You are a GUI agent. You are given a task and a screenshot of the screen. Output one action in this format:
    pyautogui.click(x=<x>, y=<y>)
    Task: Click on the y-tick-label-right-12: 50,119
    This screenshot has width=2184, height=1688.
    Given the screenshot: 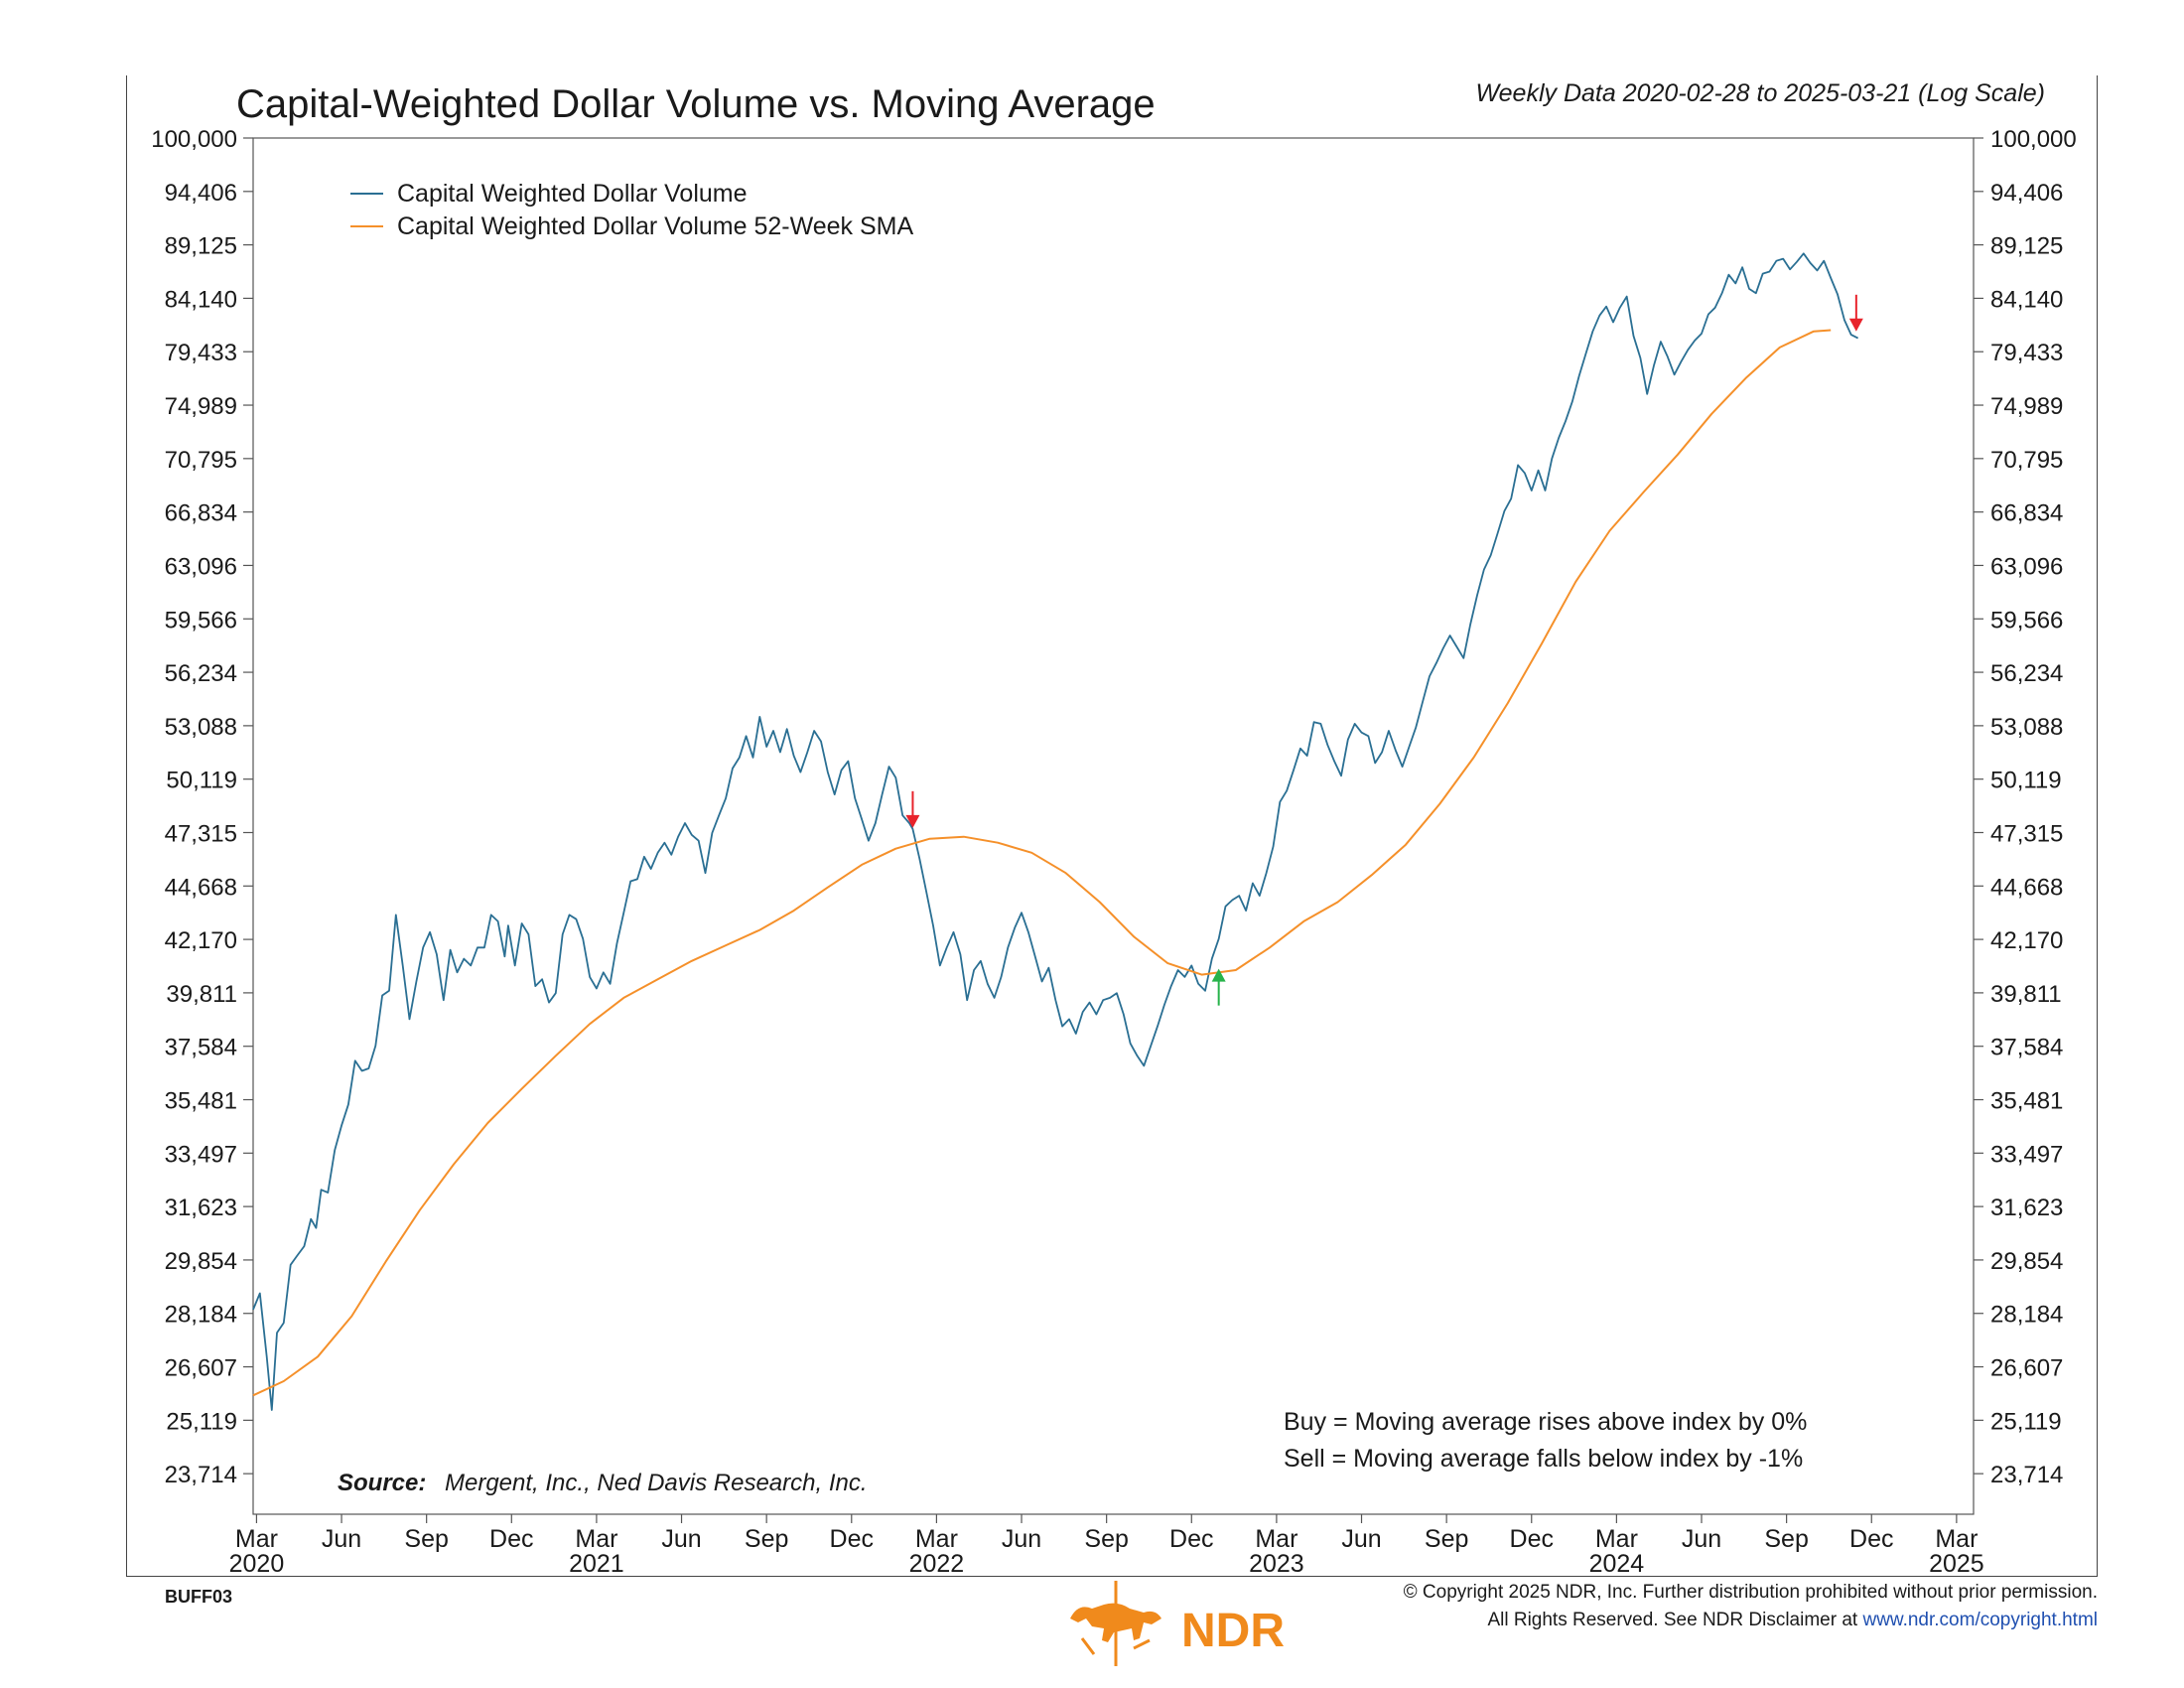 What is the action you would take?
    pyautogui.click(x=2026, y=781)
    